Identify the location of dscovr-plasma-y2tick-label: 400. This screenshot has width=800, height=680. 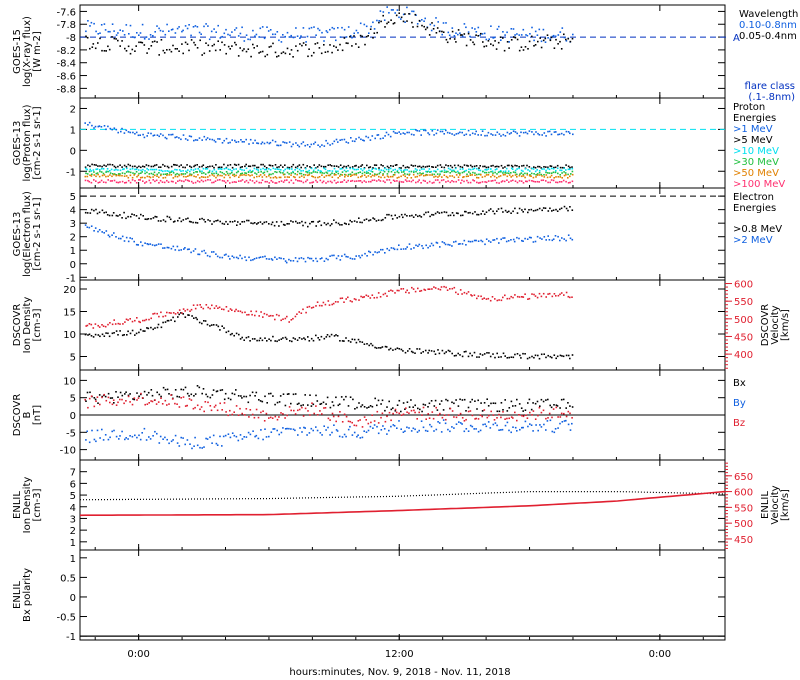
(743, 355).